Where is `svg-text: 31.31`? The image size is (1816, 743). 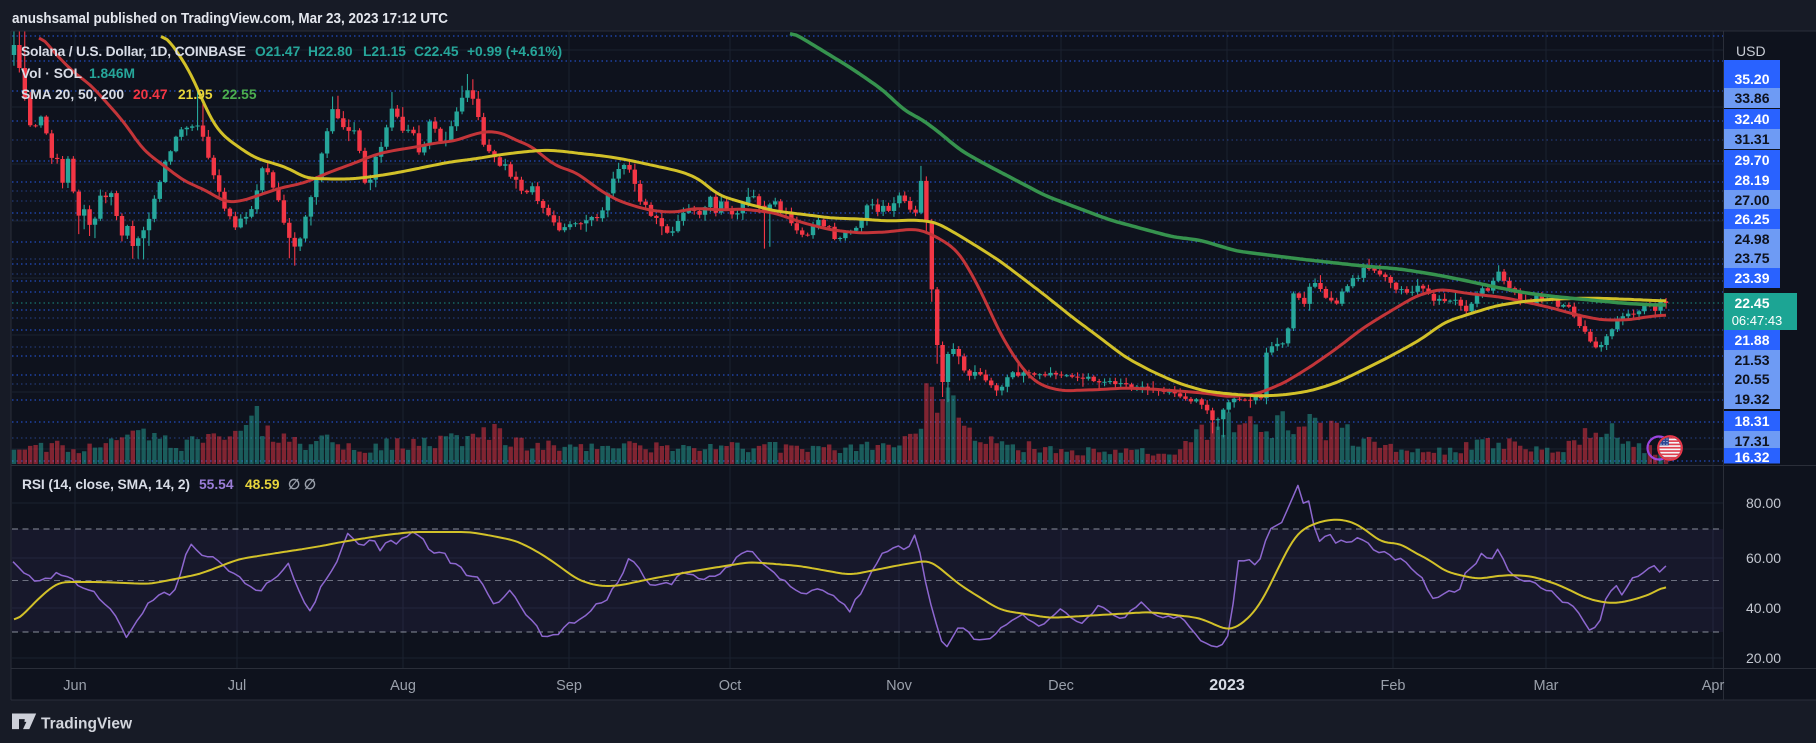
svg-text: 31.31 is located at coordinates (1751, 139).